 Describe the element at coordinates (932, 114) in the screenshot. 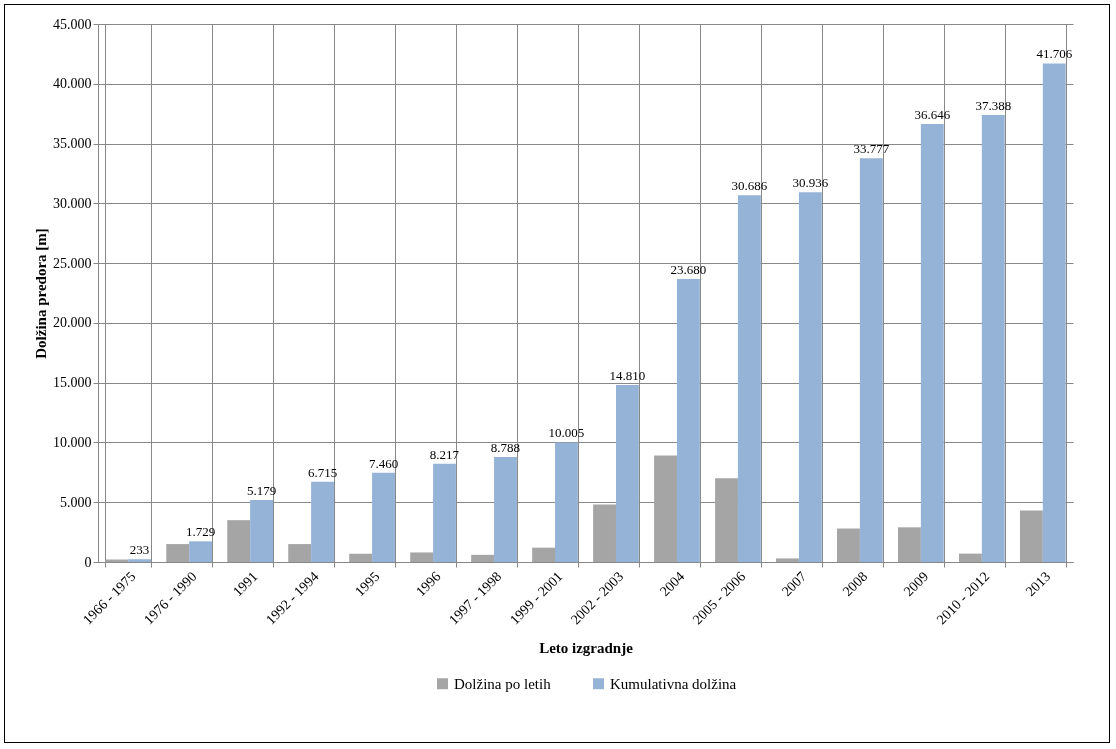

I see `data-label: 36.646` at that location.